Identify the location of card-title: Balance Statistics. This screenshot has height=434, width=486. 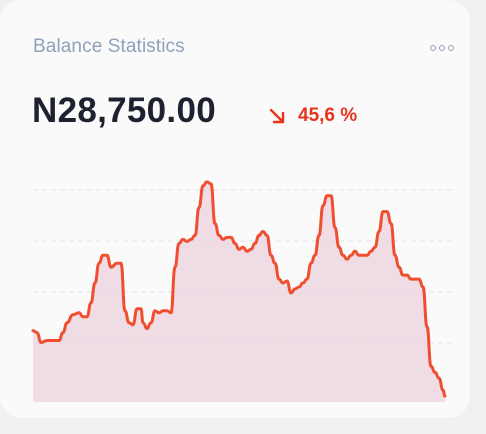
(109, 46).